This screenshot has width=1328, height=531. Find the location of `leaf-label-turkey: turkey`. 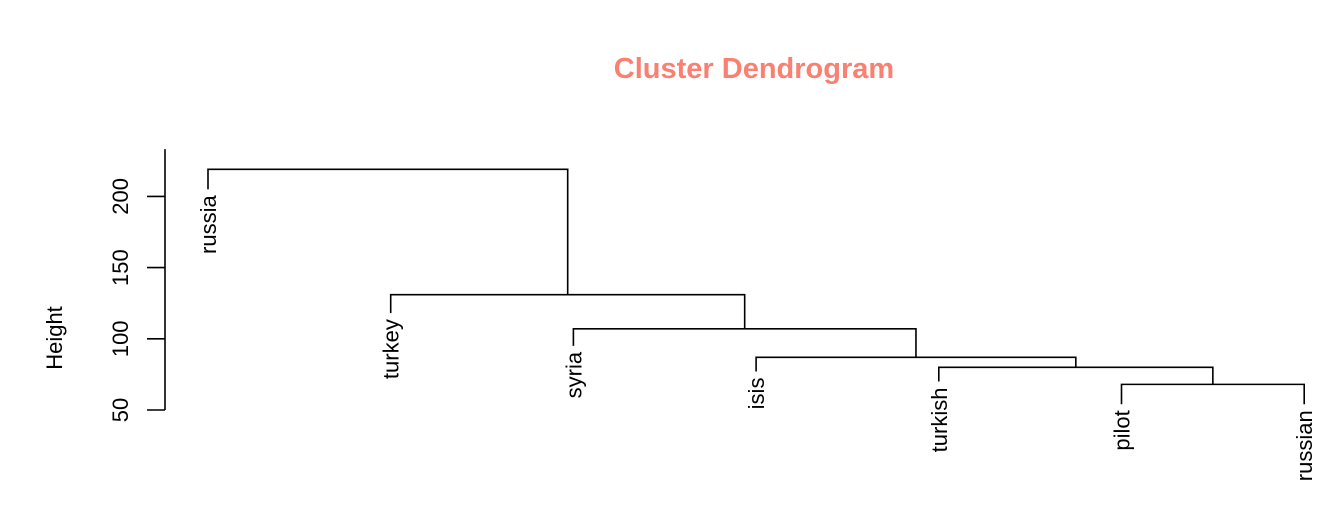

leaf-label-turkey: turkey is located at coordinates (391, 349).